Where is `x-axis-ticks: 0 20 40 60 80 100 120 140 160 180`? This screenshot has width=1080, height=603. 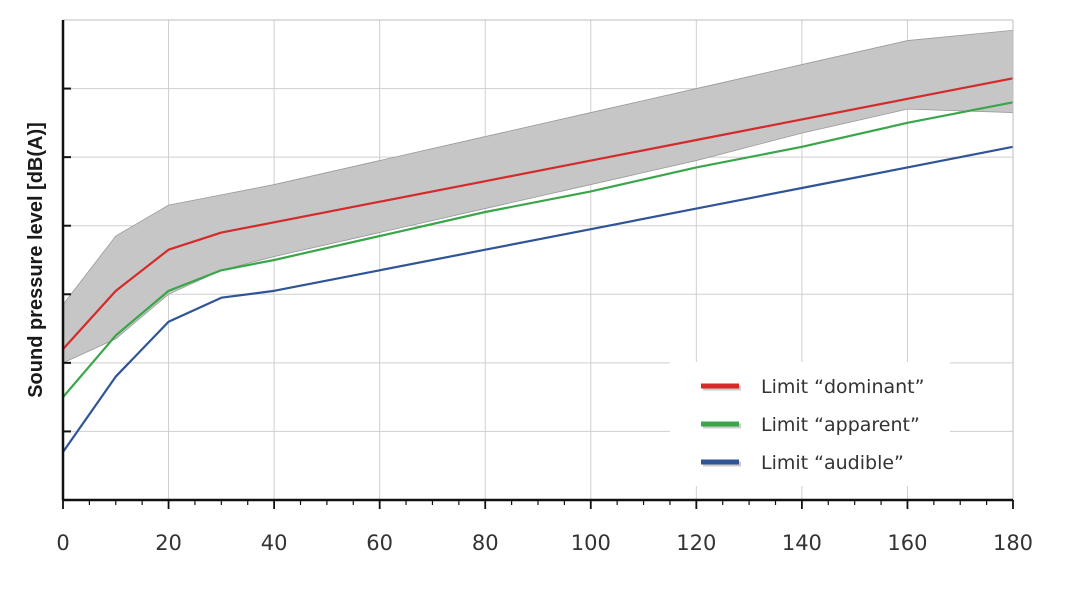 x-axis-ticks: 0 20 40 60 80 100 120 140 160 180 is located at coordinates (544, 527).